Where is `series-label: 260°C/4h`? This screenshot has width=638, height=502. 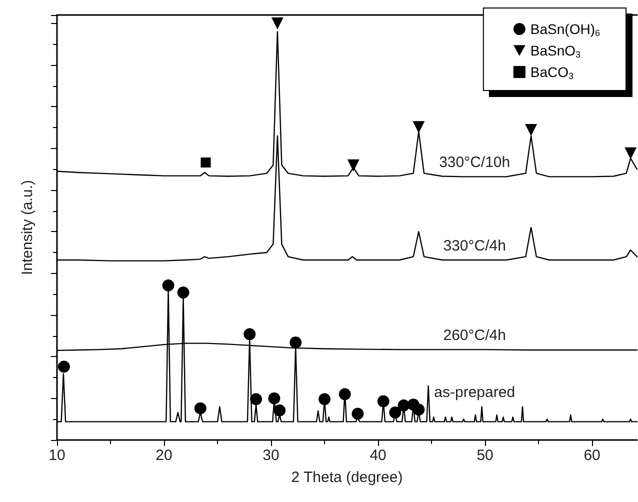 series-label: 260°C/4h is located at coordinates (474, 335).